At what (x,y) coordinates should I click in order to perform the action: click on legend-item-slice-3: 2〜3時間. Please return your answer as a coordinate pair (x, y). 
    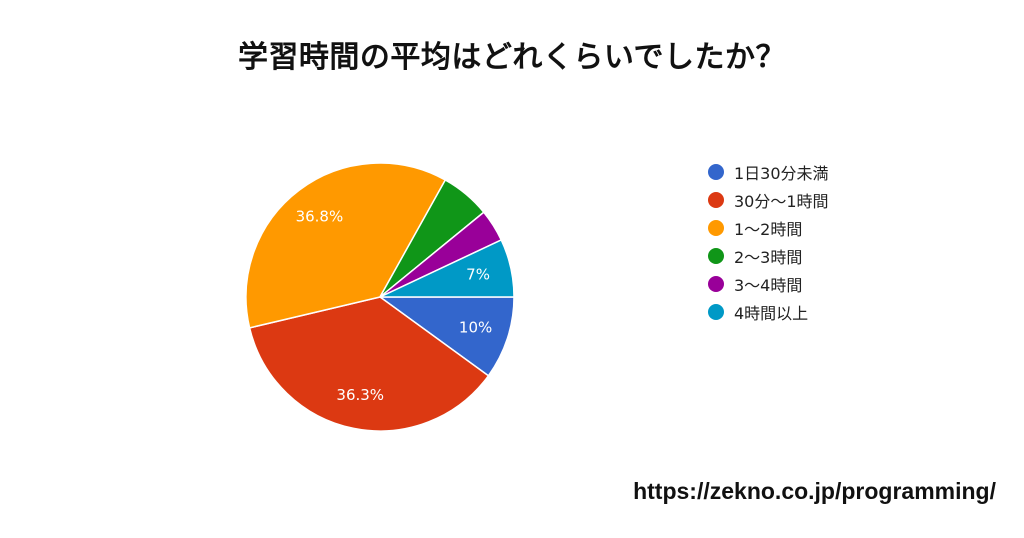
    Looking at the image, I should click on (838, 256).